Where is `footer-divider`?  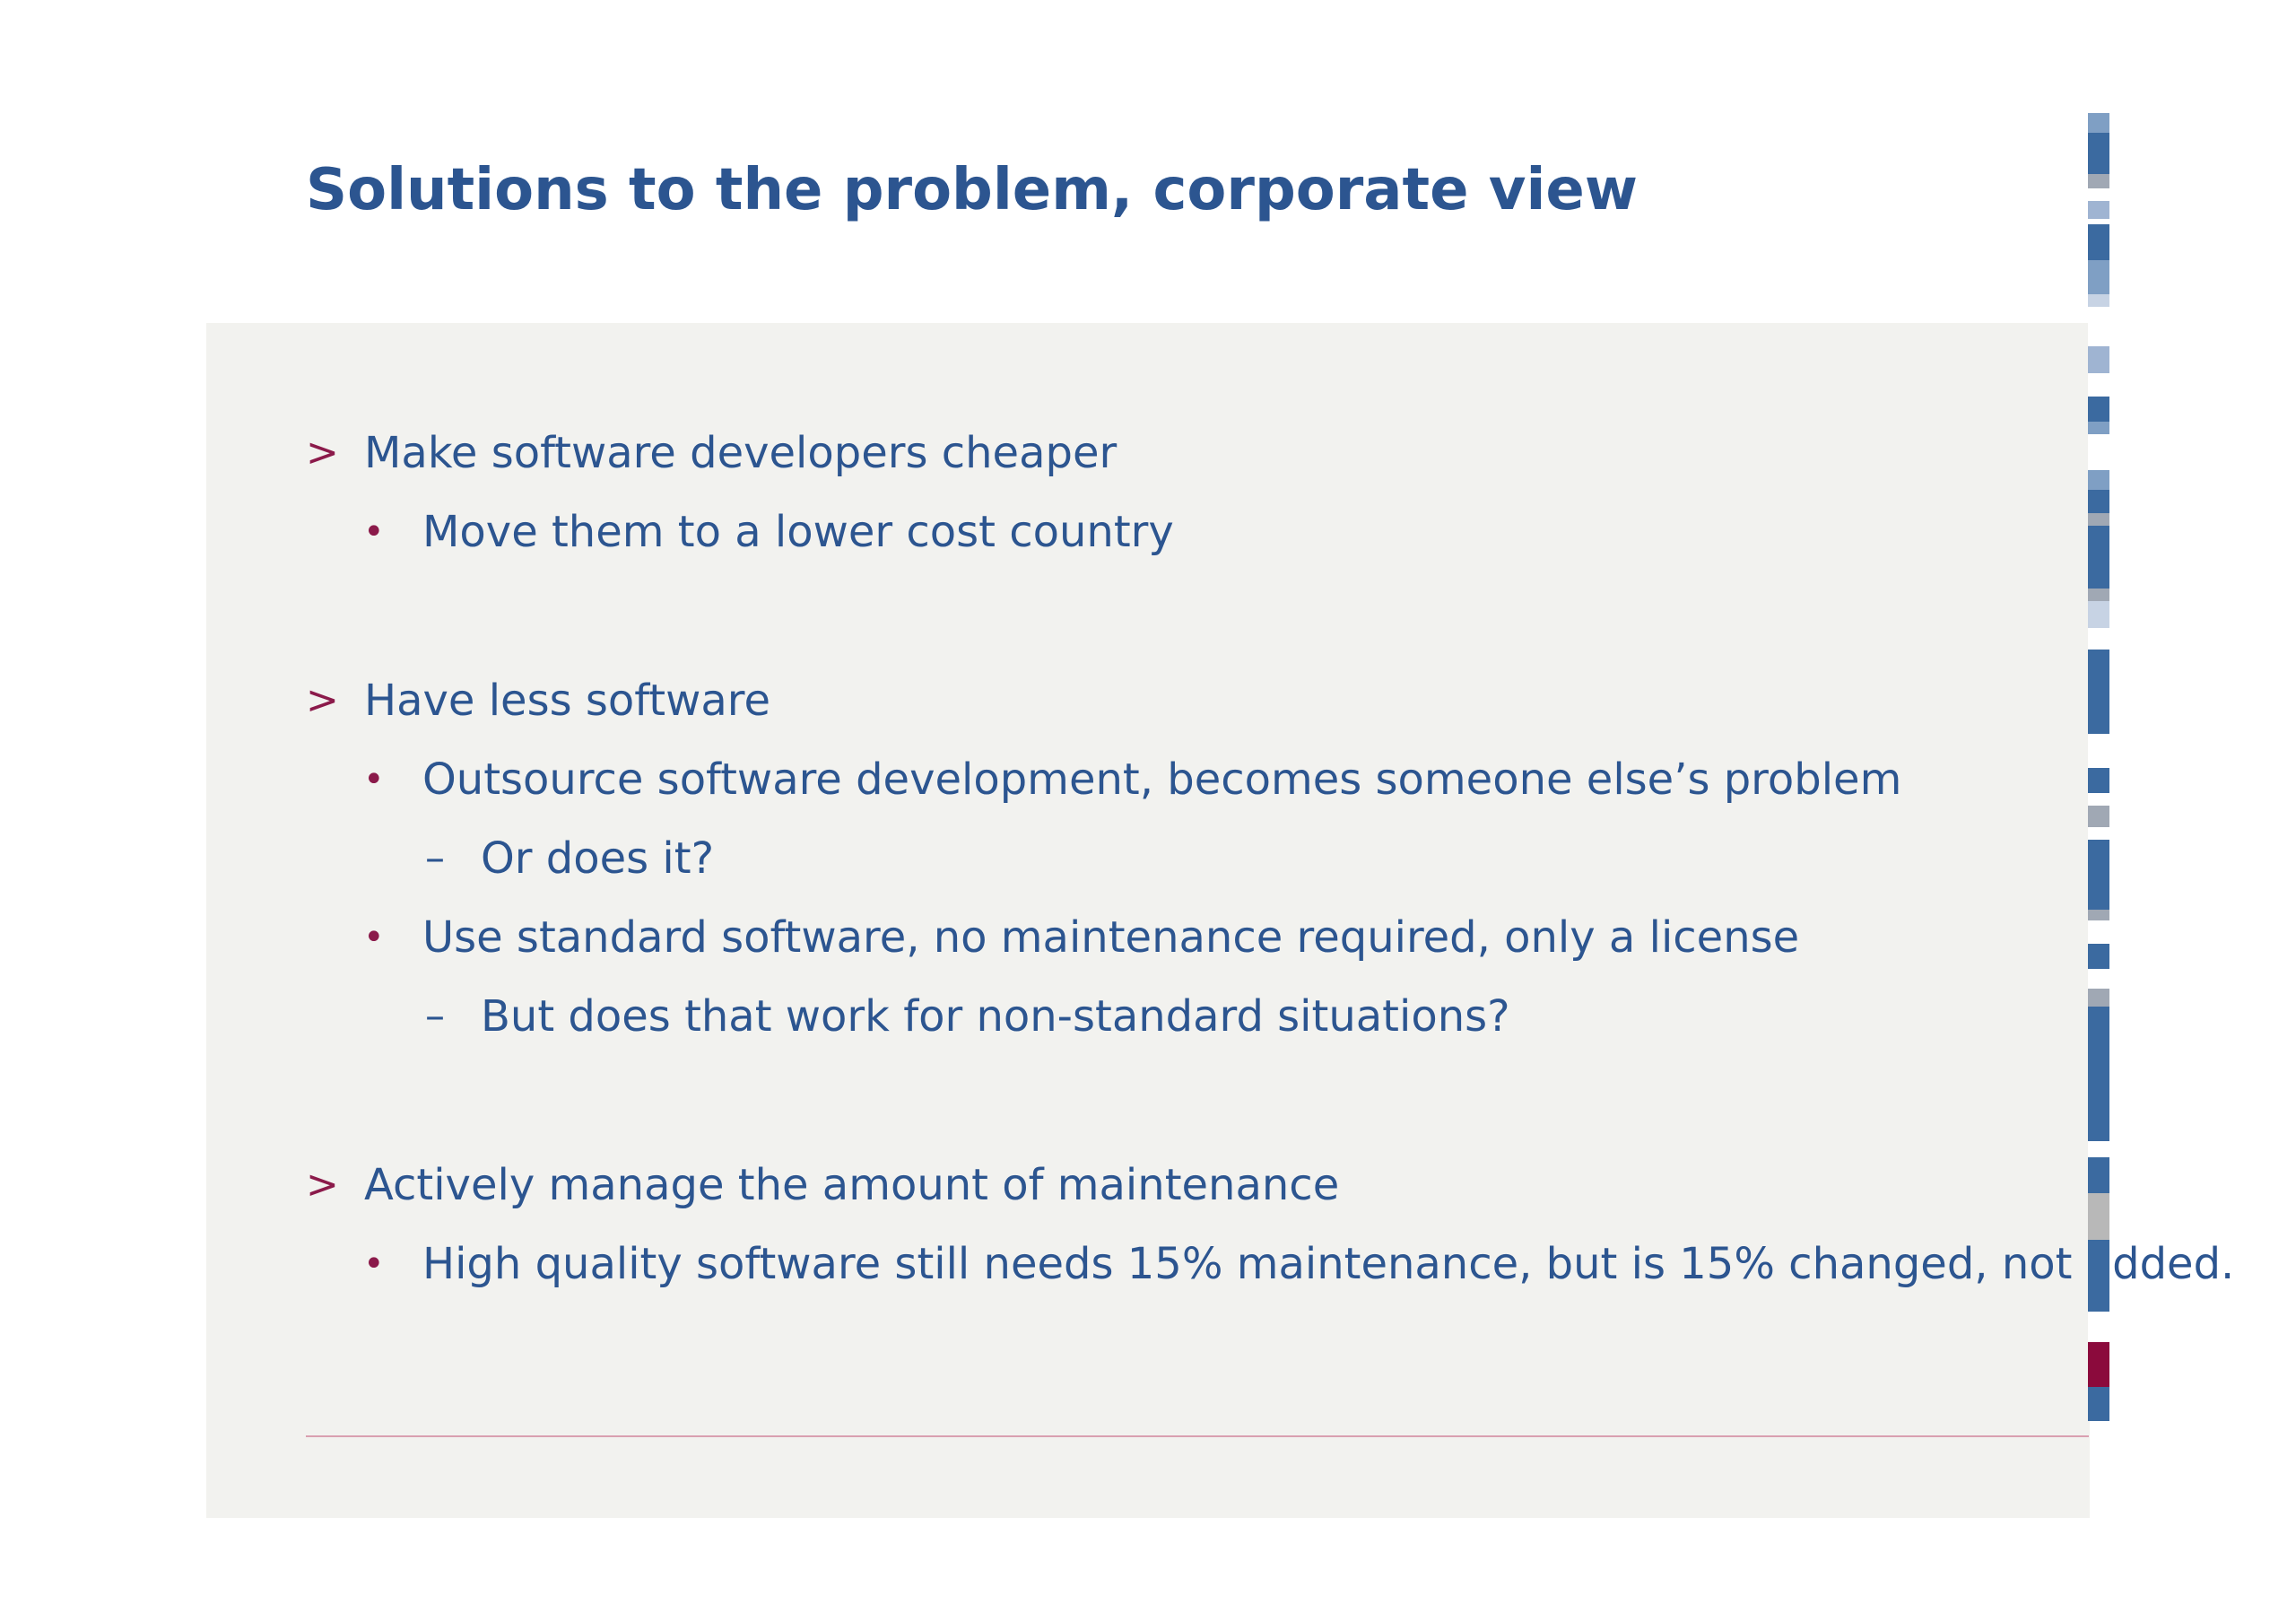
footer-divider is located at coordinates (1197, 1436).